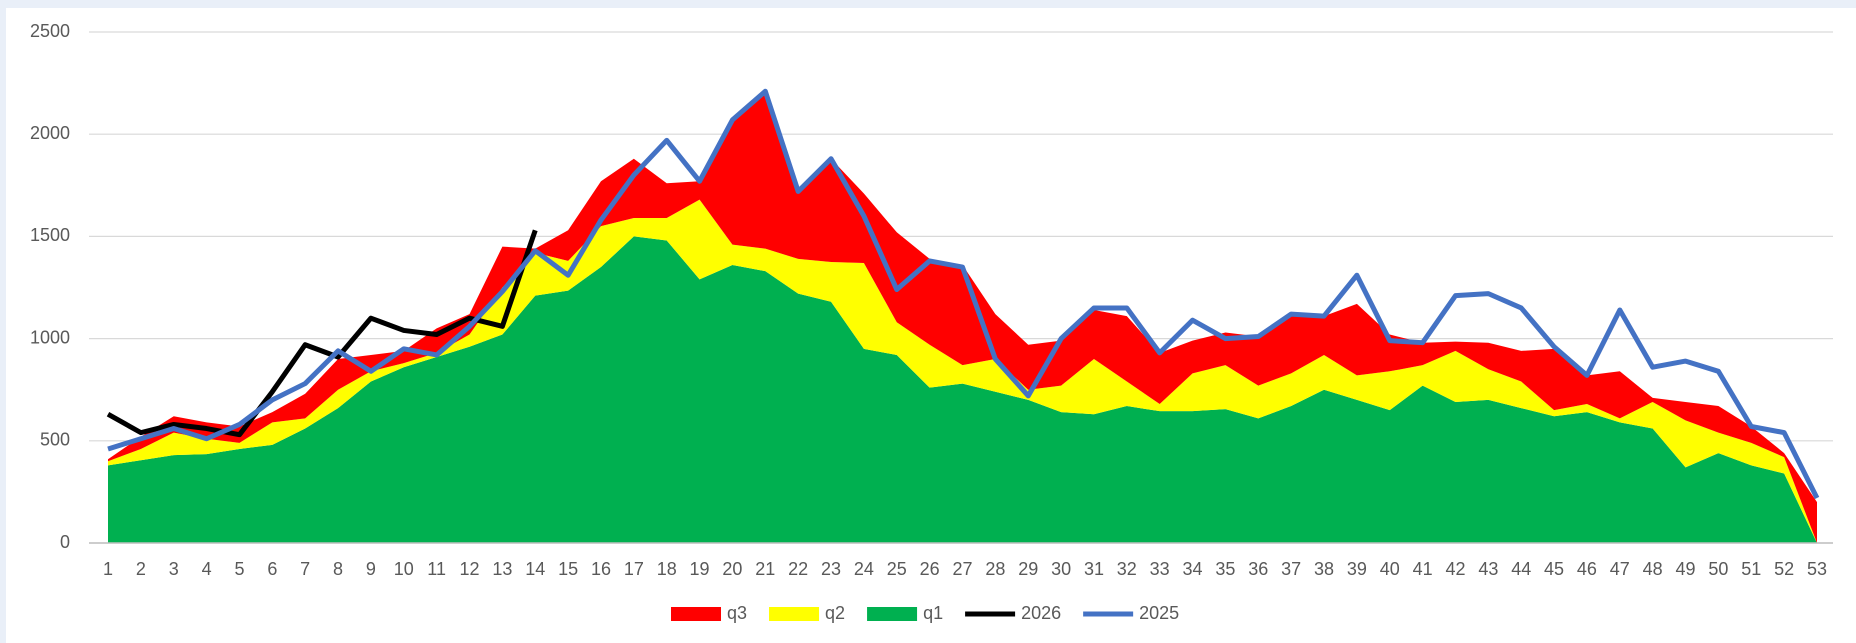 The image size is (1856, 643). I want to click on x-tick-label: 40, so click(1390, 569).